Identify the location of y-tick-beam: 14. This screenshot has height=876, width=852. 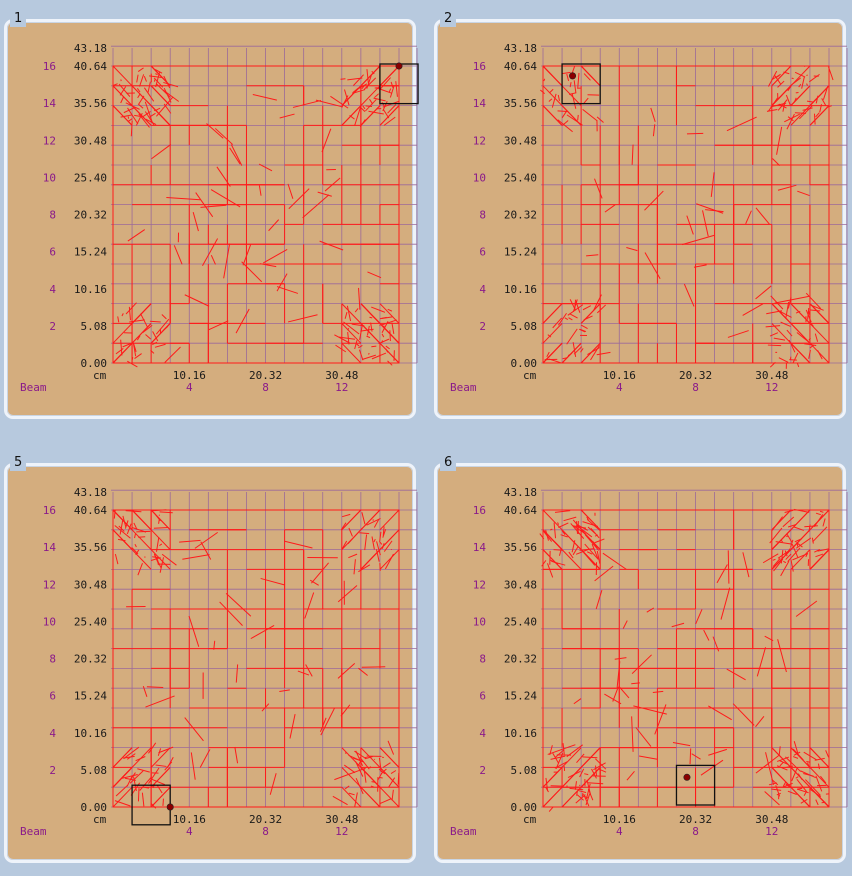
(50, 547).